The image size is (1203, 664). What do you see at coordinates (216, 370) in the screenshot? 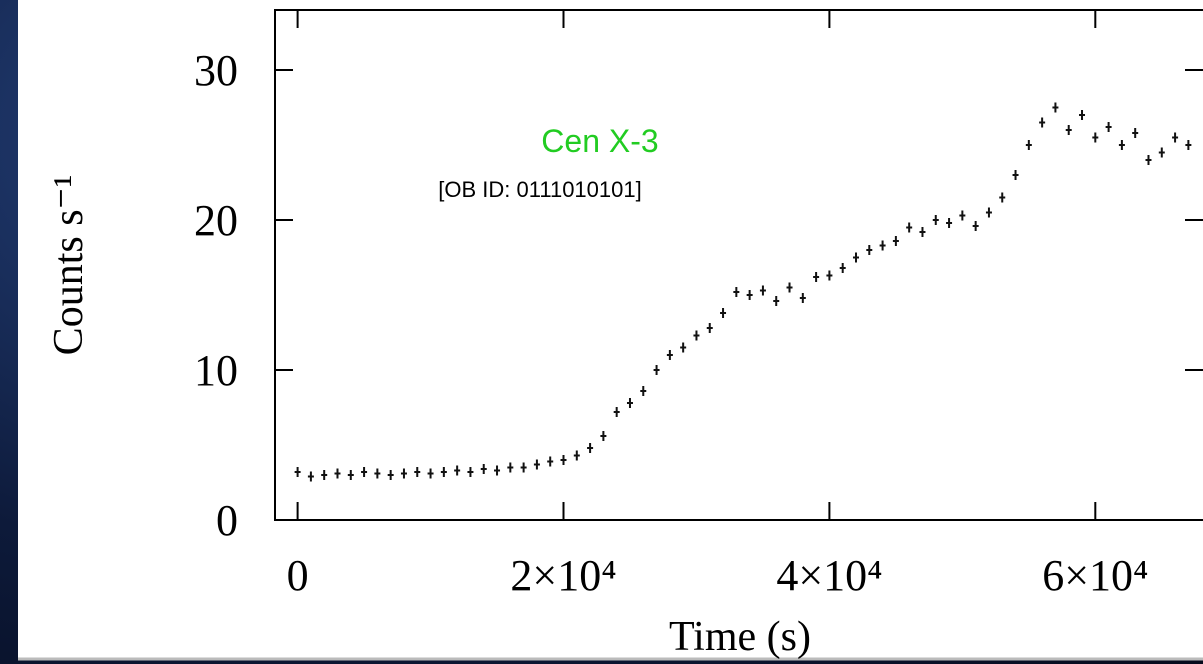
I see `y-tick-label: 10` at bounding box center [216, 370].